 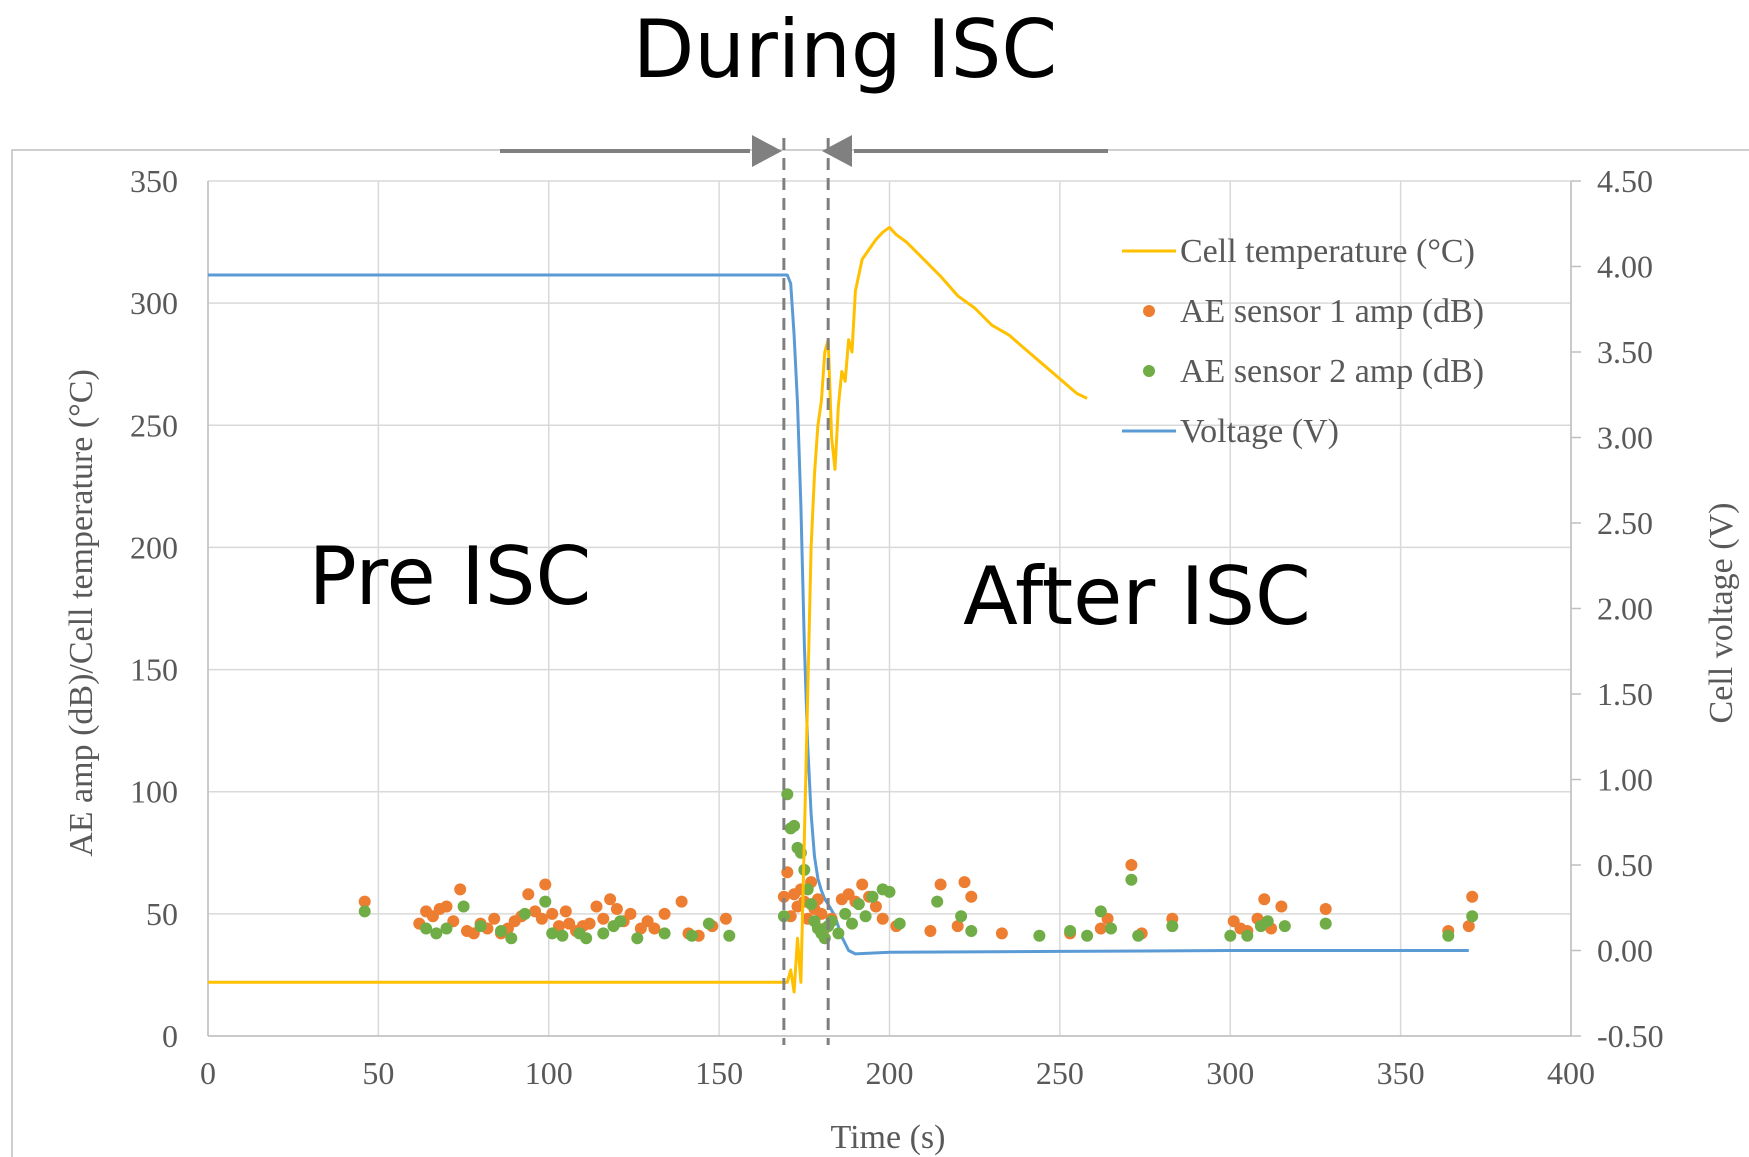 I want to click on right-arrow, so click(x=965, y=151).